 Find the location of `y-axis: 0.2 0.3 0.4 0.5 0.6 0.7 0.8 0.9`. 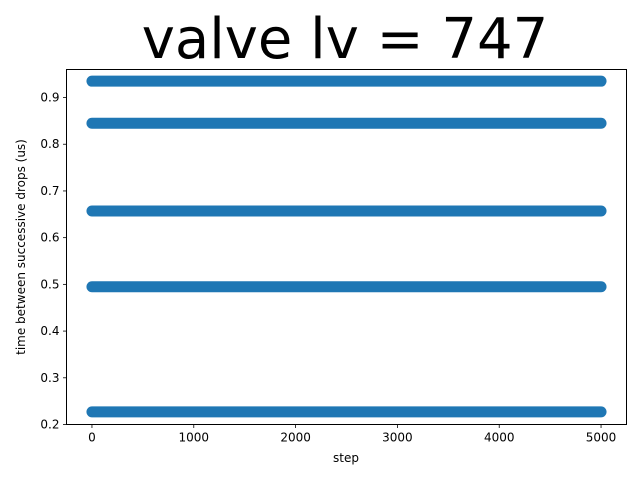

y-axis: 0.2 0.3 0.4 0.5 0.6 0.7 0.8 0.9 is located at coordinates (53, 261).